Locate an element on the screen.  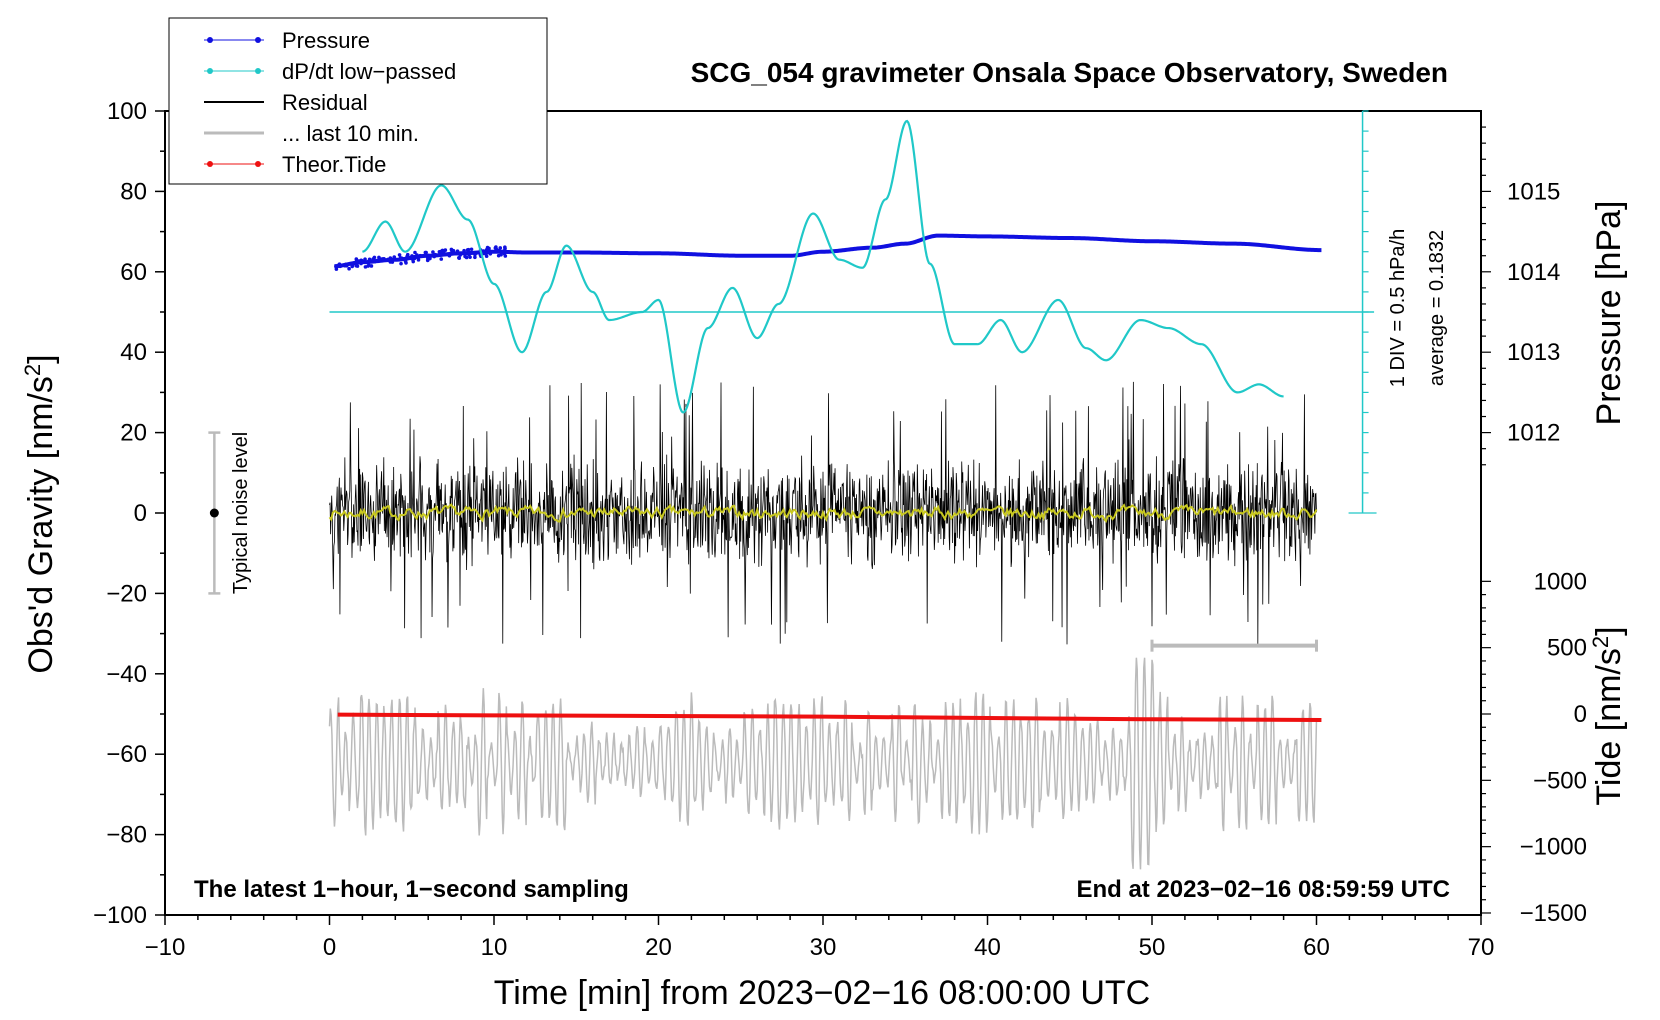
legend-marker-tide is located at coordinates (210, 164).